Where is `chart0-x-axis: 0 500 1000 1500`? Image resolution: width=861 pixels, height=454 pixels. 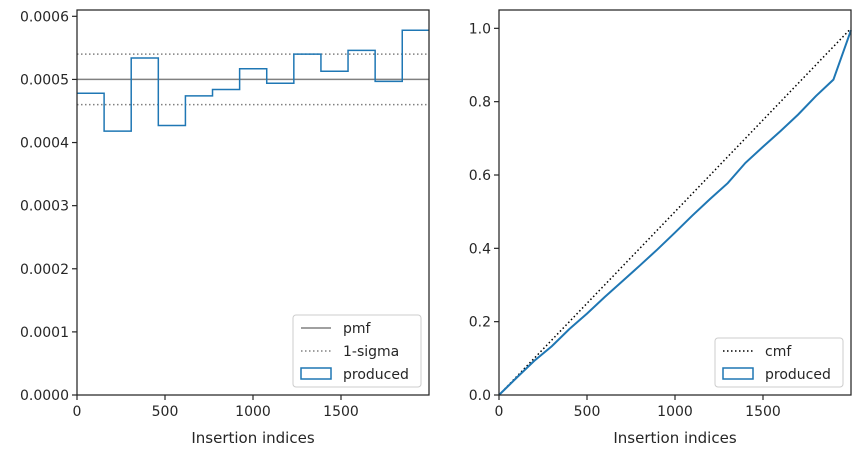 chart0-x-axis: 0 500 1000 1500 is located at coordinates (216, 407).